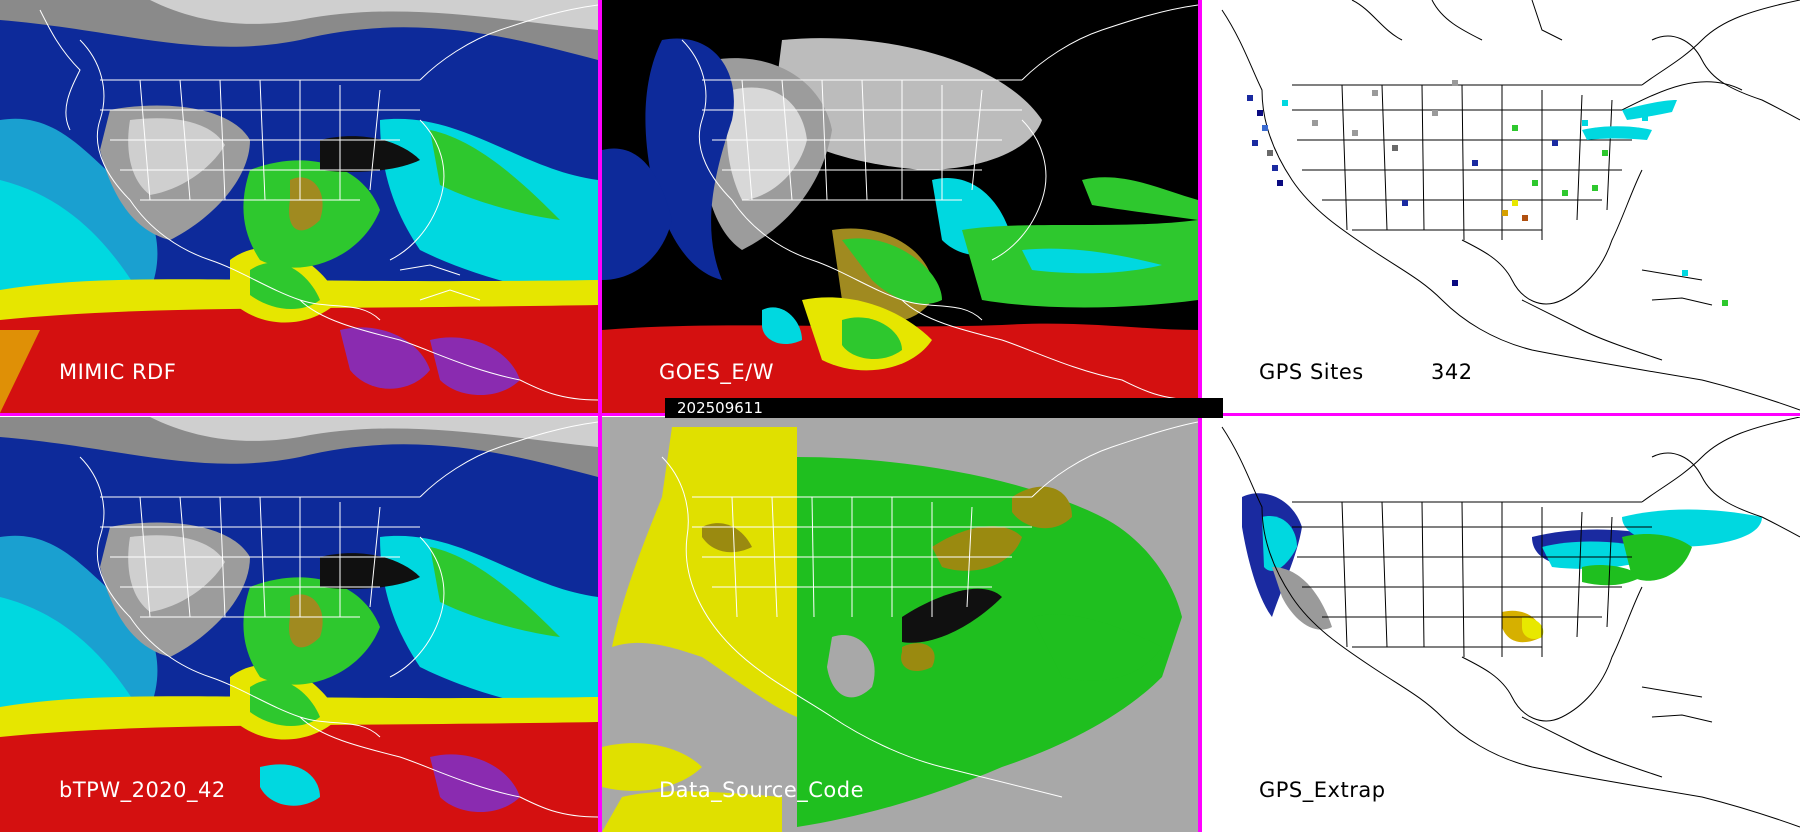 The height and width of the screenshot is (832, 1800). Describe the element at coordinates (142, 790) in the screenshot. I see `panel-label-btpw: bTPW_2020_42` at that location.